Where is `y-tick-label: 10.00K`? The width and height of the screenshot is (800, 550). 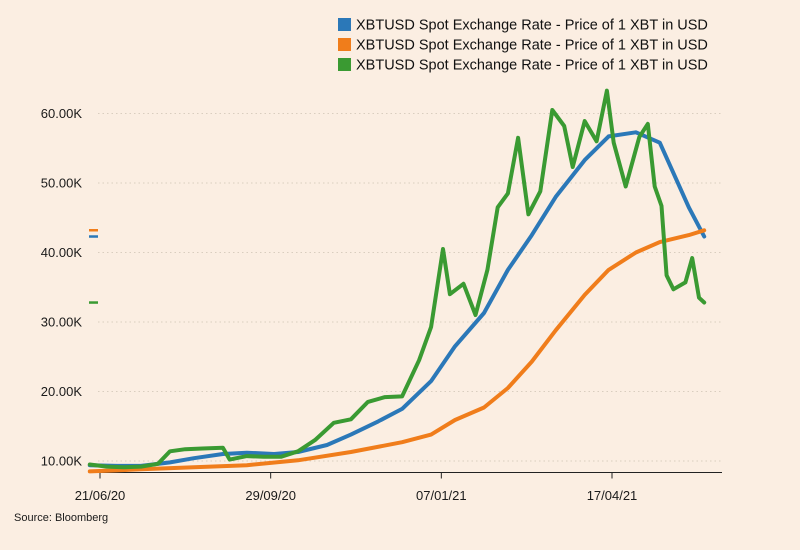 y-tick-label: 10.00K is located at coordinates (62, 461).